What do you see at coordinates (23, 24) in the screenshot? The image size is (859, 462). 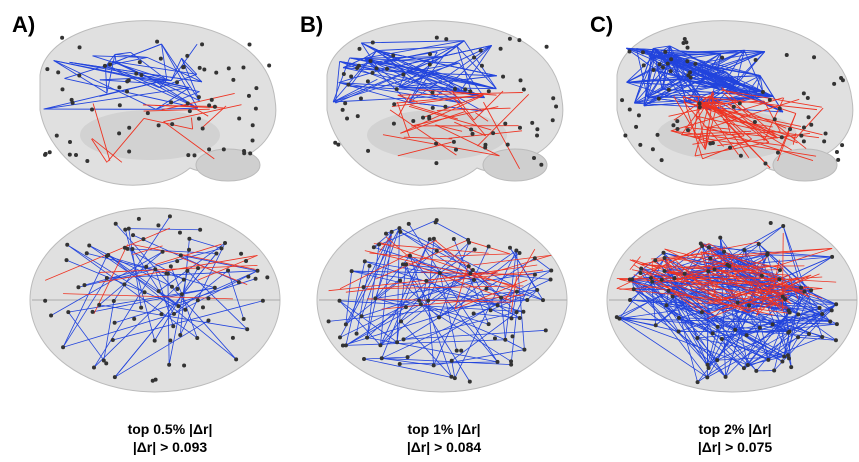 I see `panel-label: A)` at bounding box center [23, 24].